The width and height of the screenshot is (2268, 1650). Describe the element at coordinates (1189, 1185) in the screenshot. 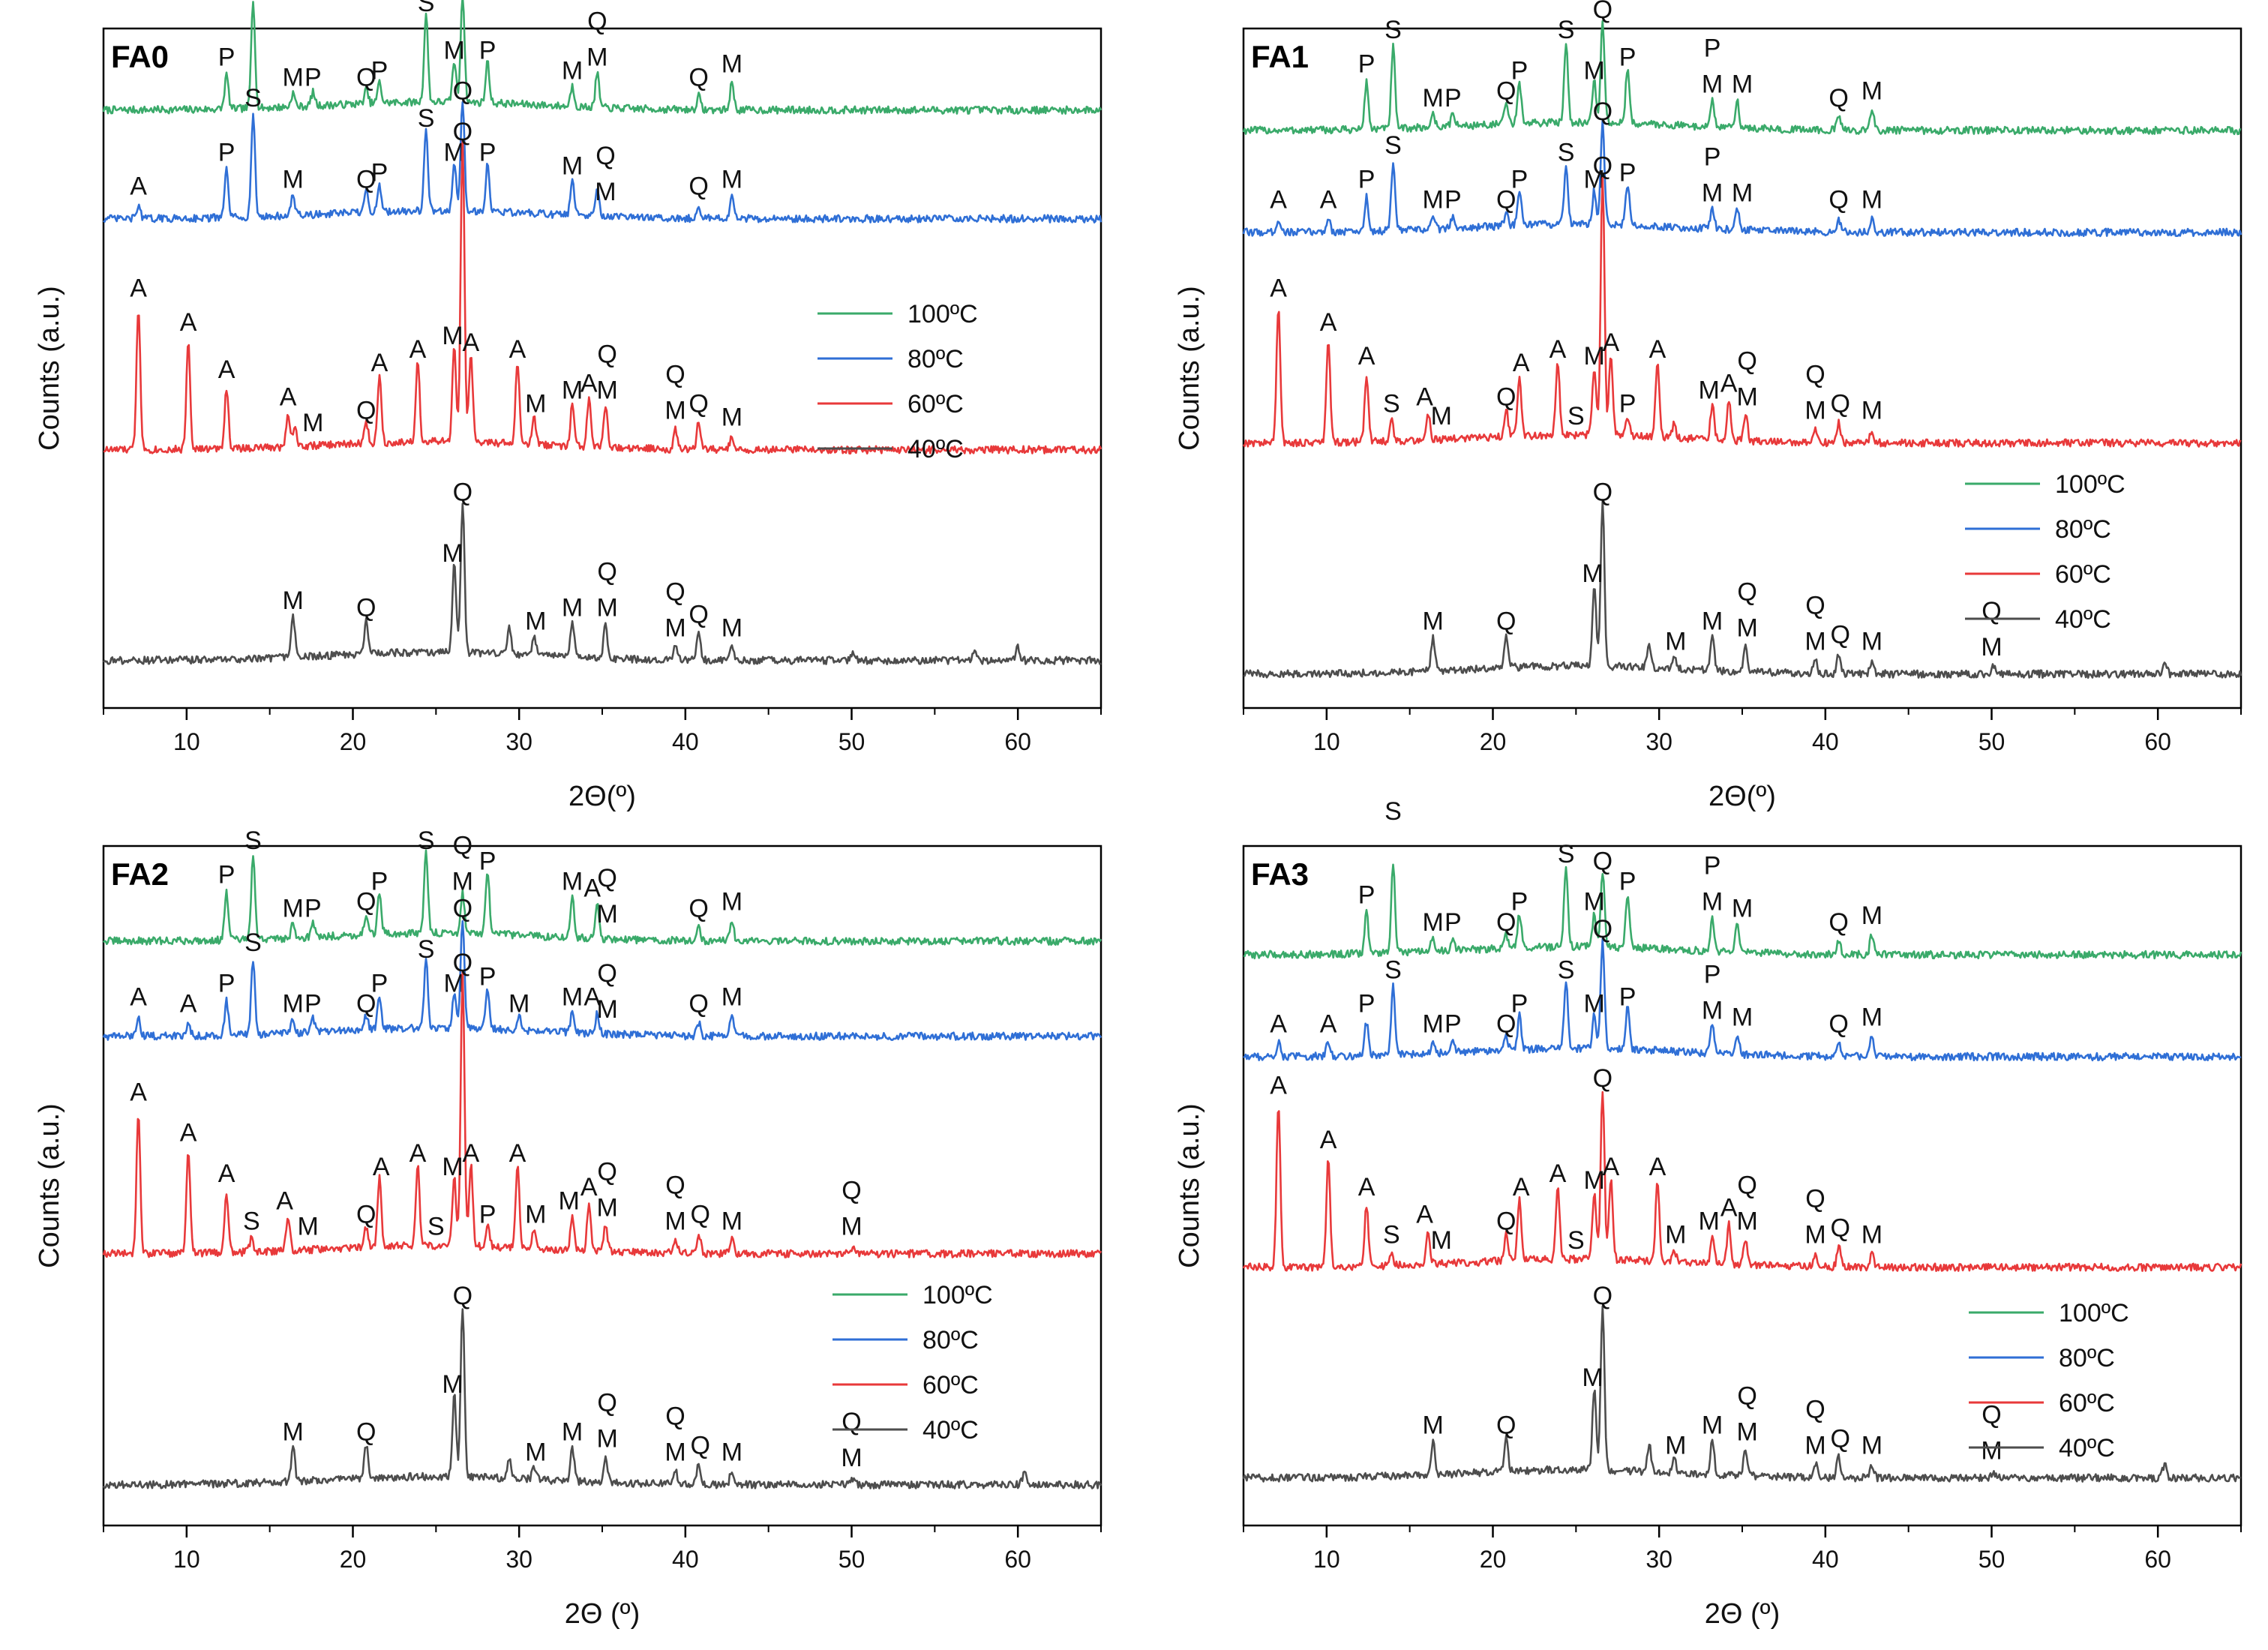

I see `y-axis-label: Counts (a.u.)` at that location.